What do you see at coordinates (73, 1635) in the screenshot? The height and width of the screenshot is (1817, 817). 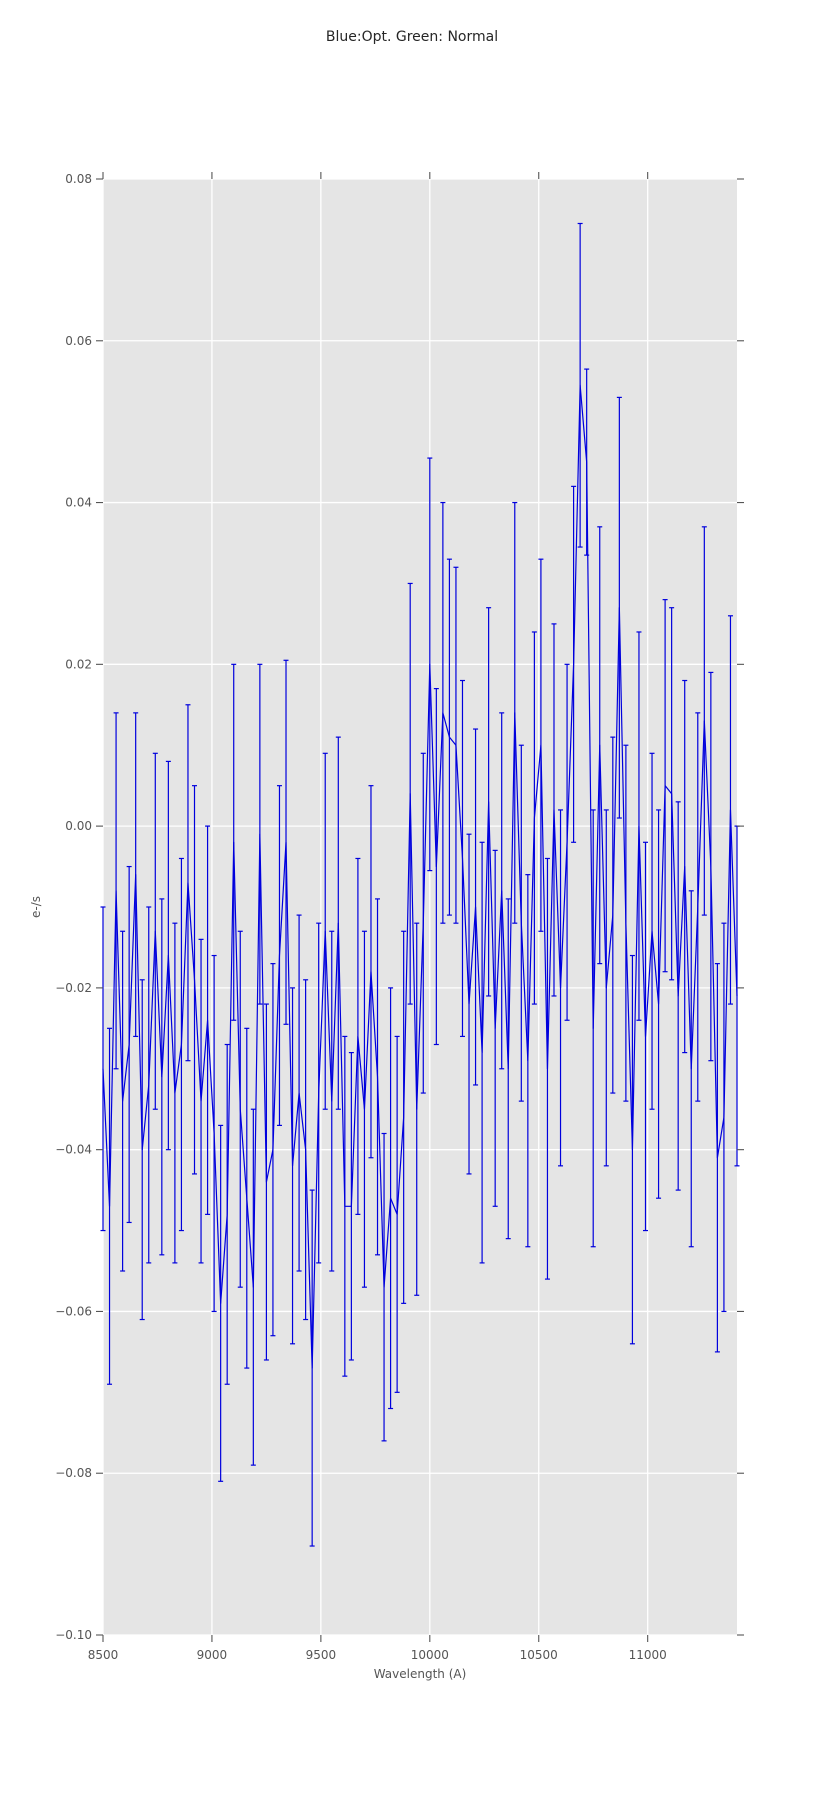 I see `y-tick-label: −0.10` at bounding box center [73, 1635].